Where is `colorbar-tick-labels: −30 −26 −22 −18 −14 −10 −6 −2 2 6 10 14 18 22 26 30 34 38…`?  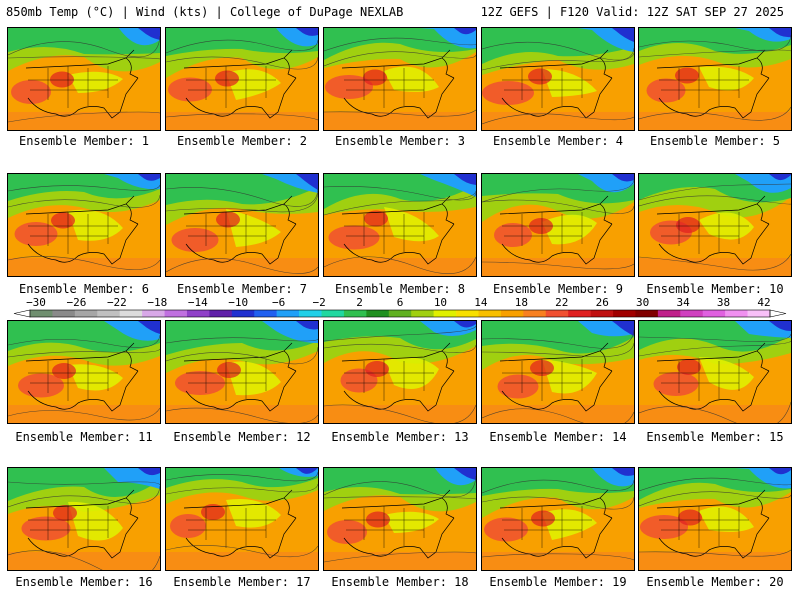
colorbar-tick-labels: −30 −26 −22 −18 −14 −10 −6 −2 2 6 10 14 18 22 26 30 34 38… is located at coordinates (400, 303).